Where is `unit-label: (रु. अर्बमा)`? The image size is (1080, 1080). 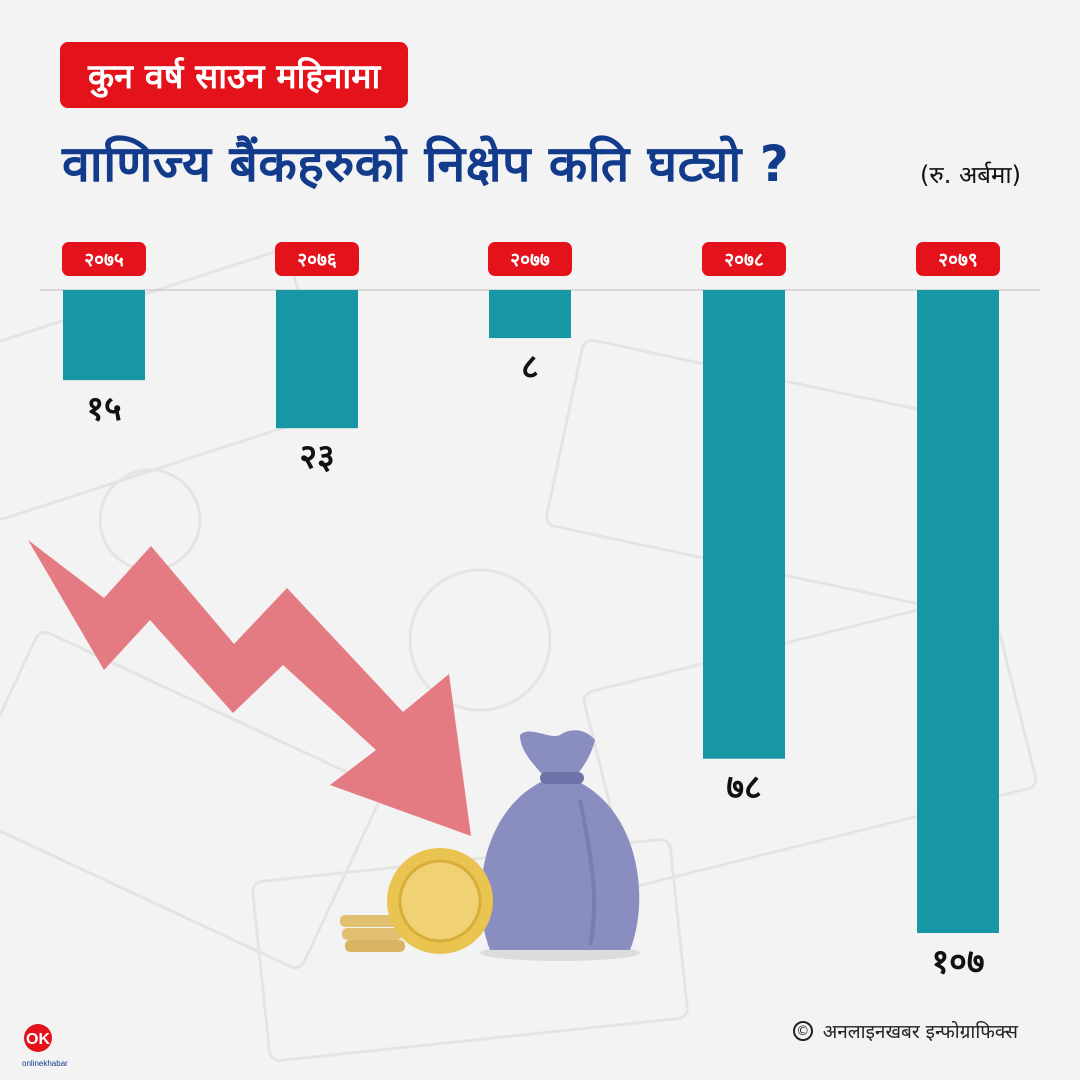 unit-label: (रु. अर्बमा) is located at coordinates (970, 175).